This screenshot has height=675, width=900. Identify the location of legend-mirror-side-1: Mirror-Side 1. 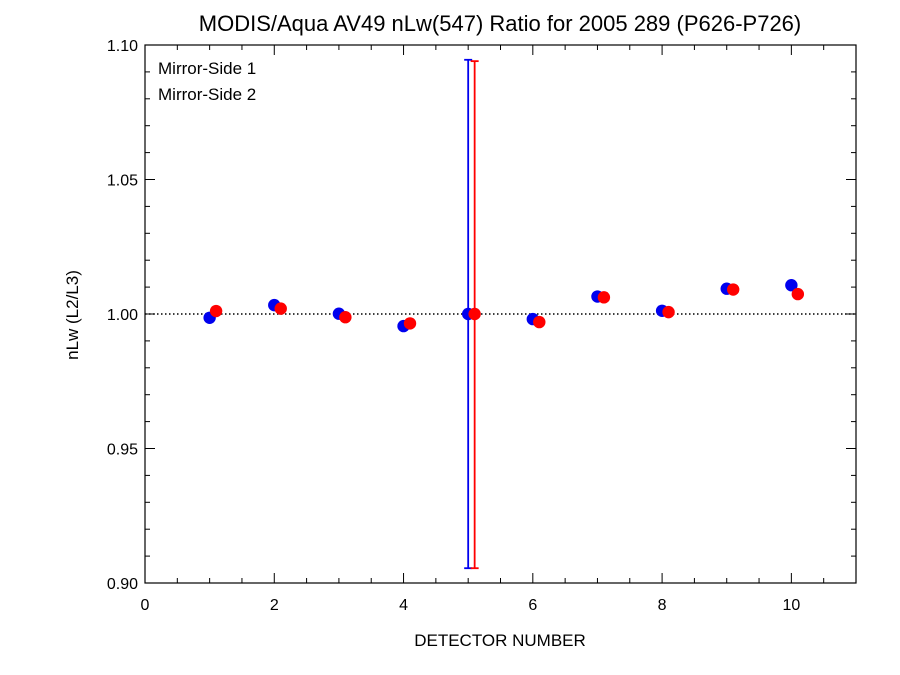
(207, 68).